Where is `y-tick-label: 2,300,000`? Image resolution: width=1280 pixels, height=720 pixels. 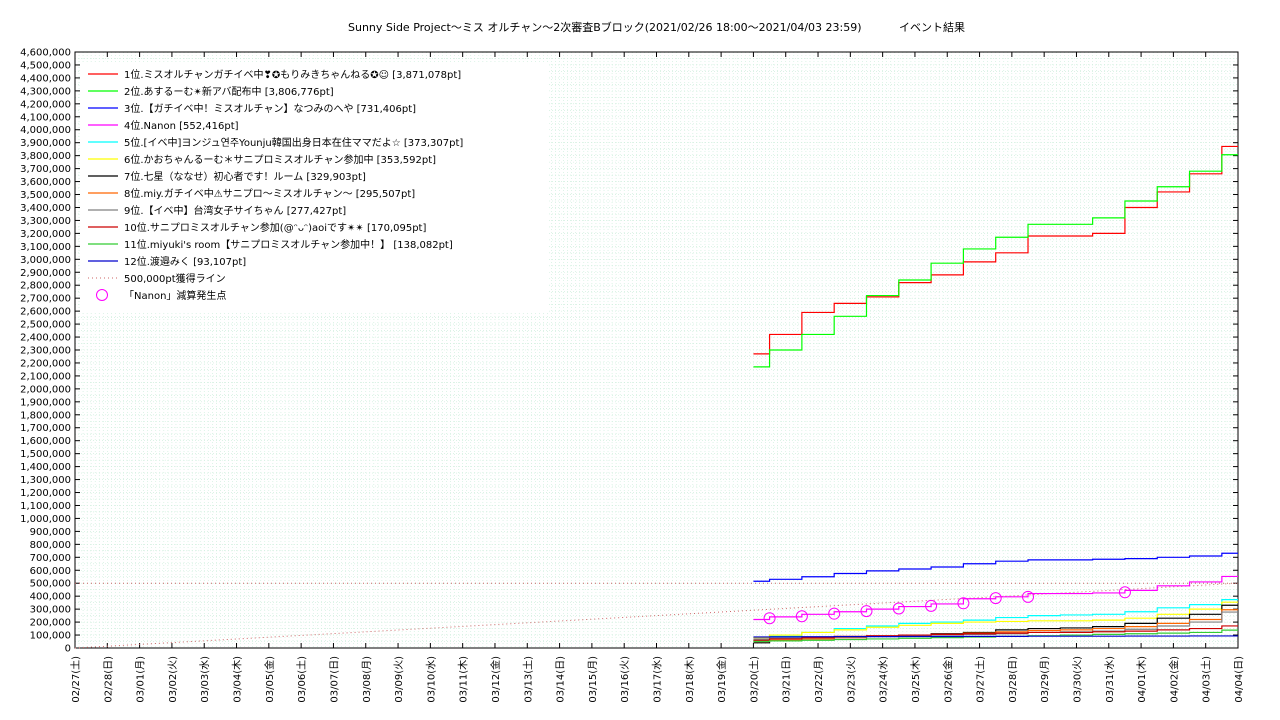
y-tick-label: 2,300,000 is located at coordinates (45, 351).